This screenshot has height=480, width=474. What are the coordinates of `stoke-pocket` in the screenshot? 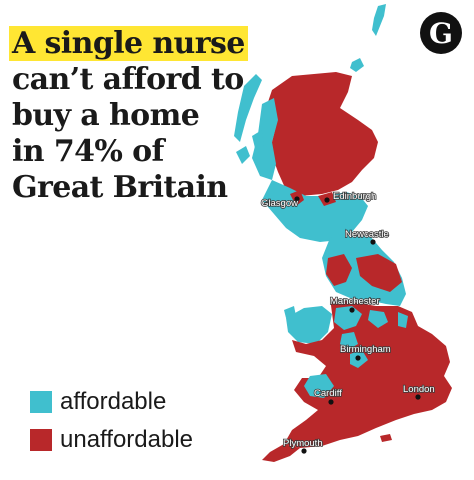 It's located at (349, 341).